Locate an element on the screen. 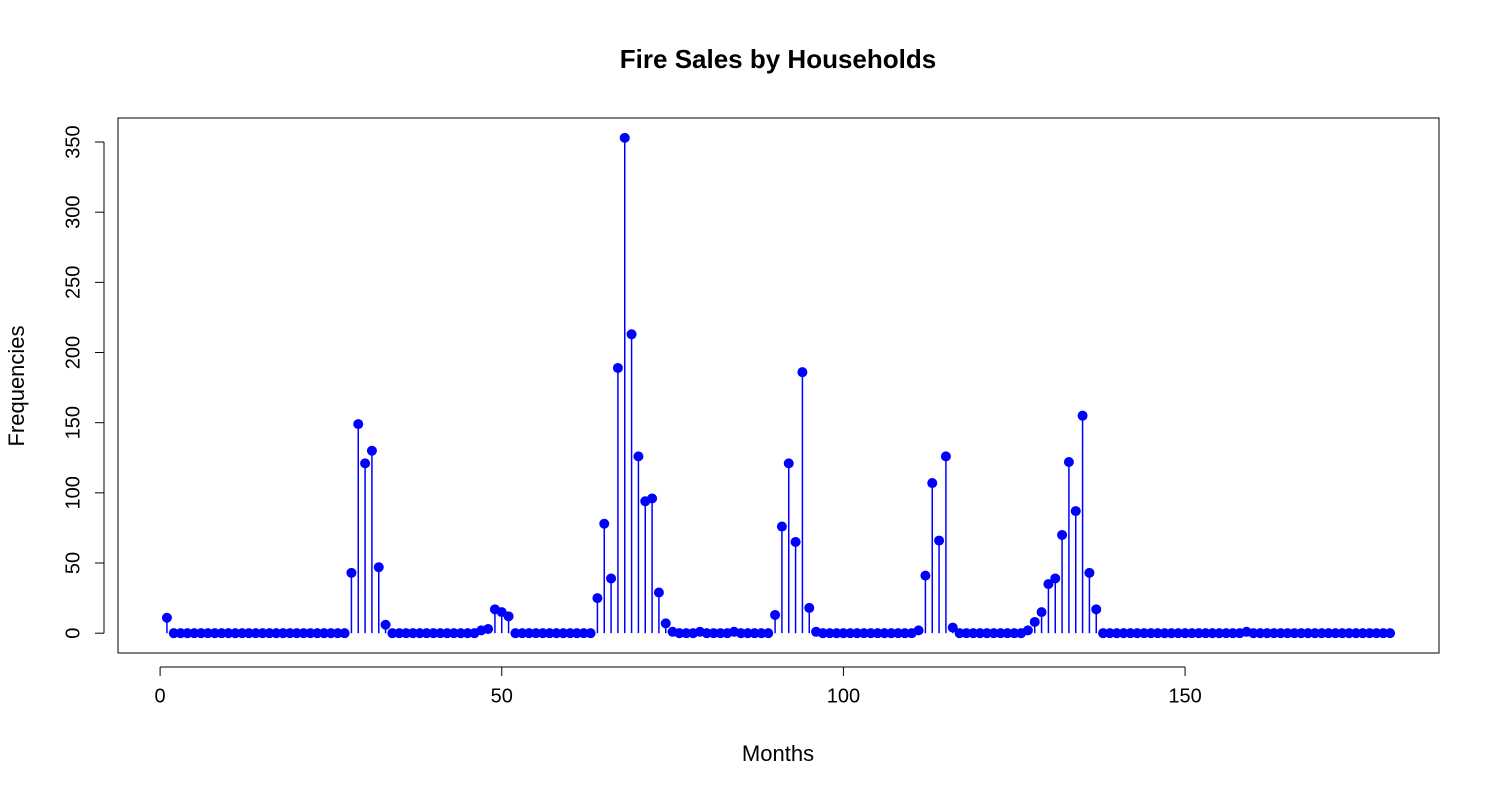 Image resolution: width=1500 pixels, height=800 pixels. x-tick-label: 50 is located at coordinates (502, 696).